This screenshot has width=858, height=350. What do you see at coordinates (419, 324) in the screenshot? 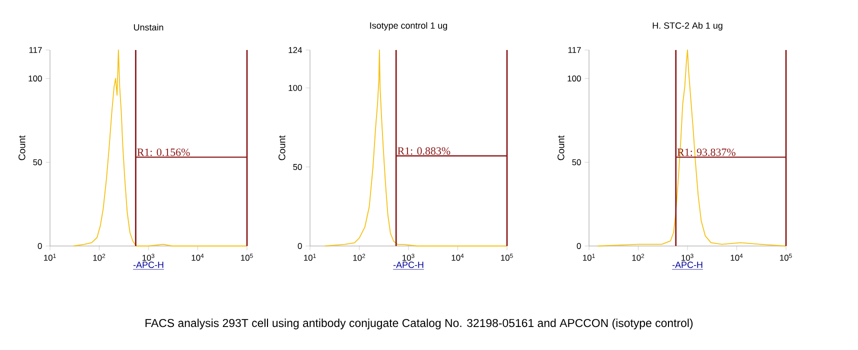
I see `text: FACS analysis 293T cell using antibody conjugate Catalog No. 32198-05161 and APCCON (isotype control)` at bounding box center [419, 324].